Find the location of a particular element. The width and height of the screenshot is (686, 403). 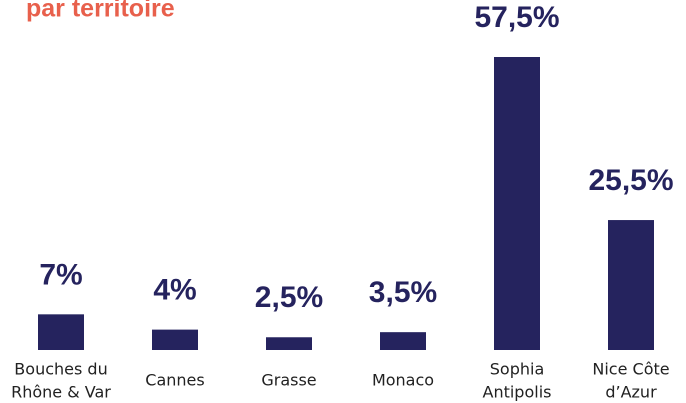

value-label: 3,5% is located at coordinates (403, 292).